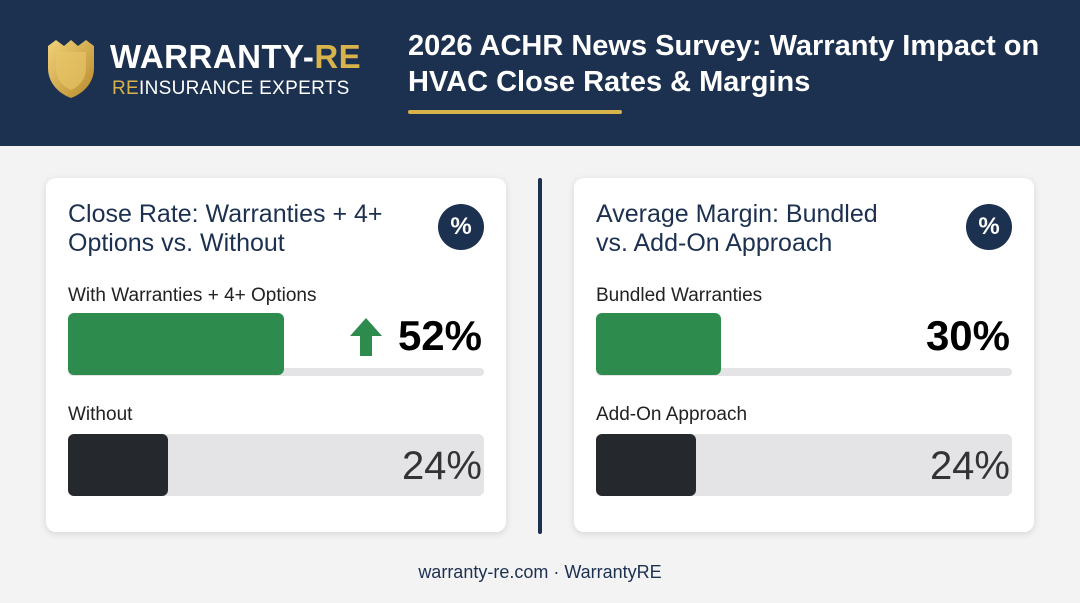 The image size is (1080, 603). I want to click on bar-label: Bundled Warranties, so click(679, 295).